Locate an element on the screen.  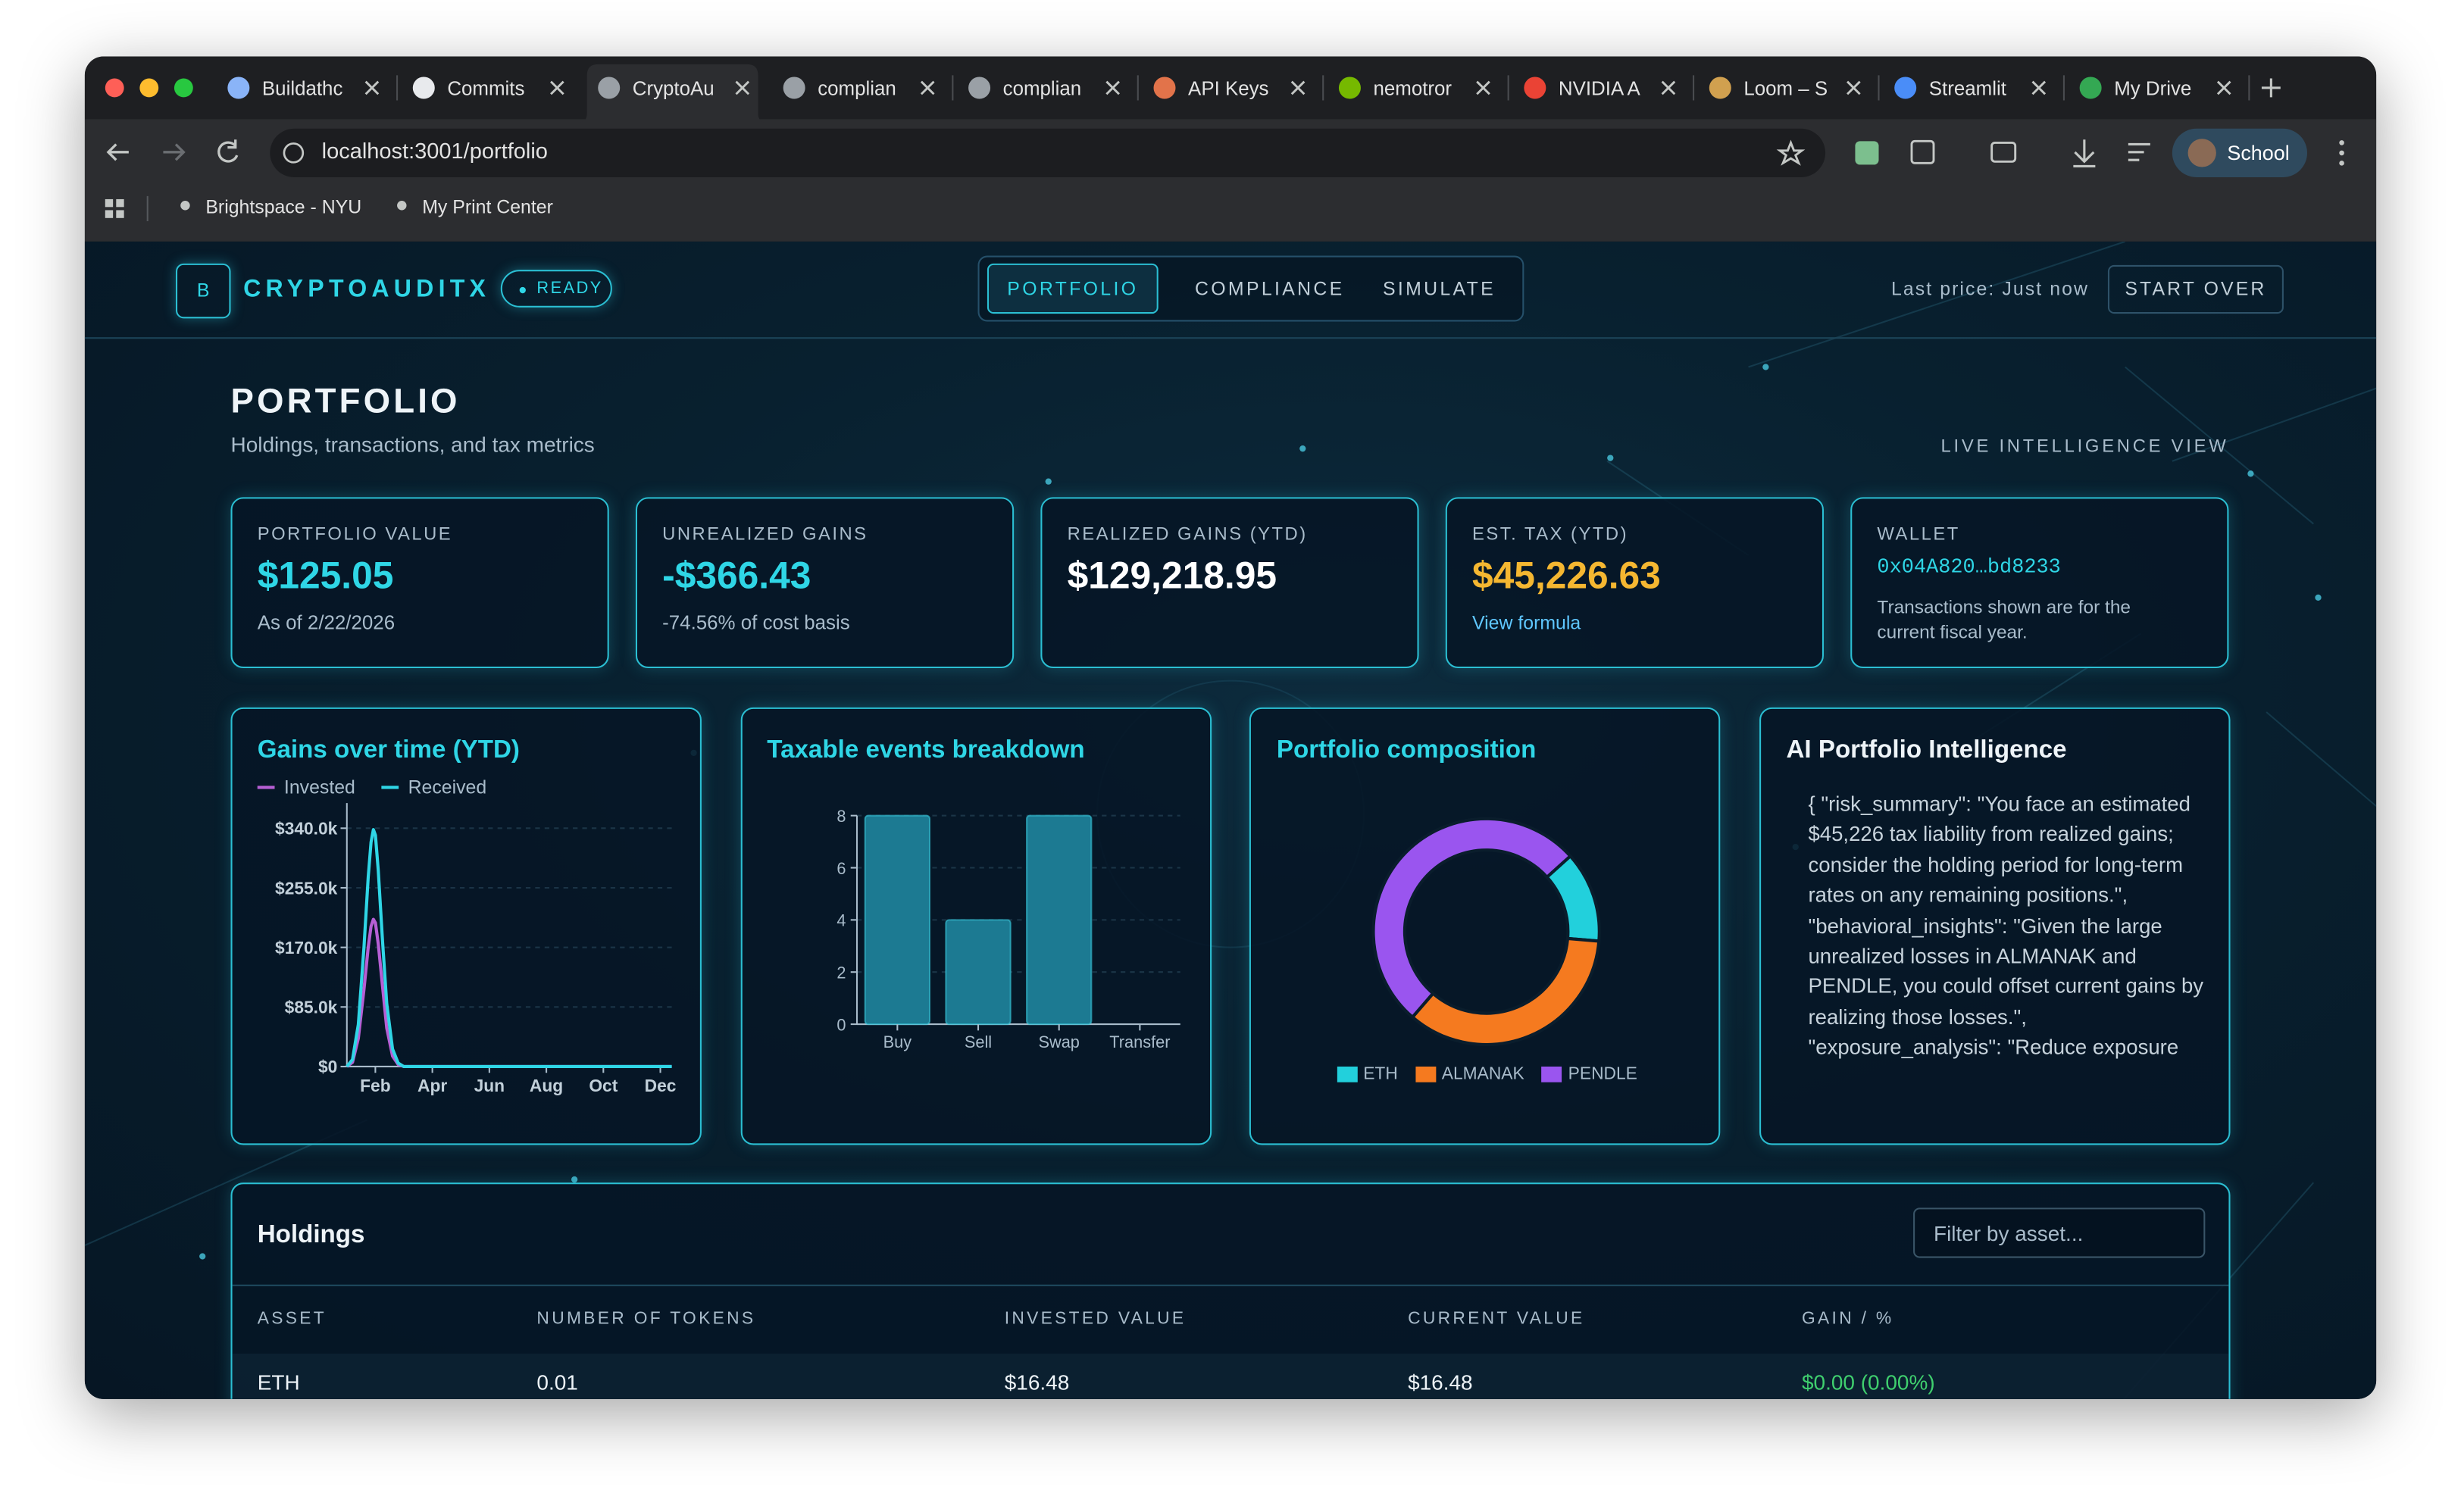
url-text: localhost:3001/portfolio is located at coordinates (435, 151).